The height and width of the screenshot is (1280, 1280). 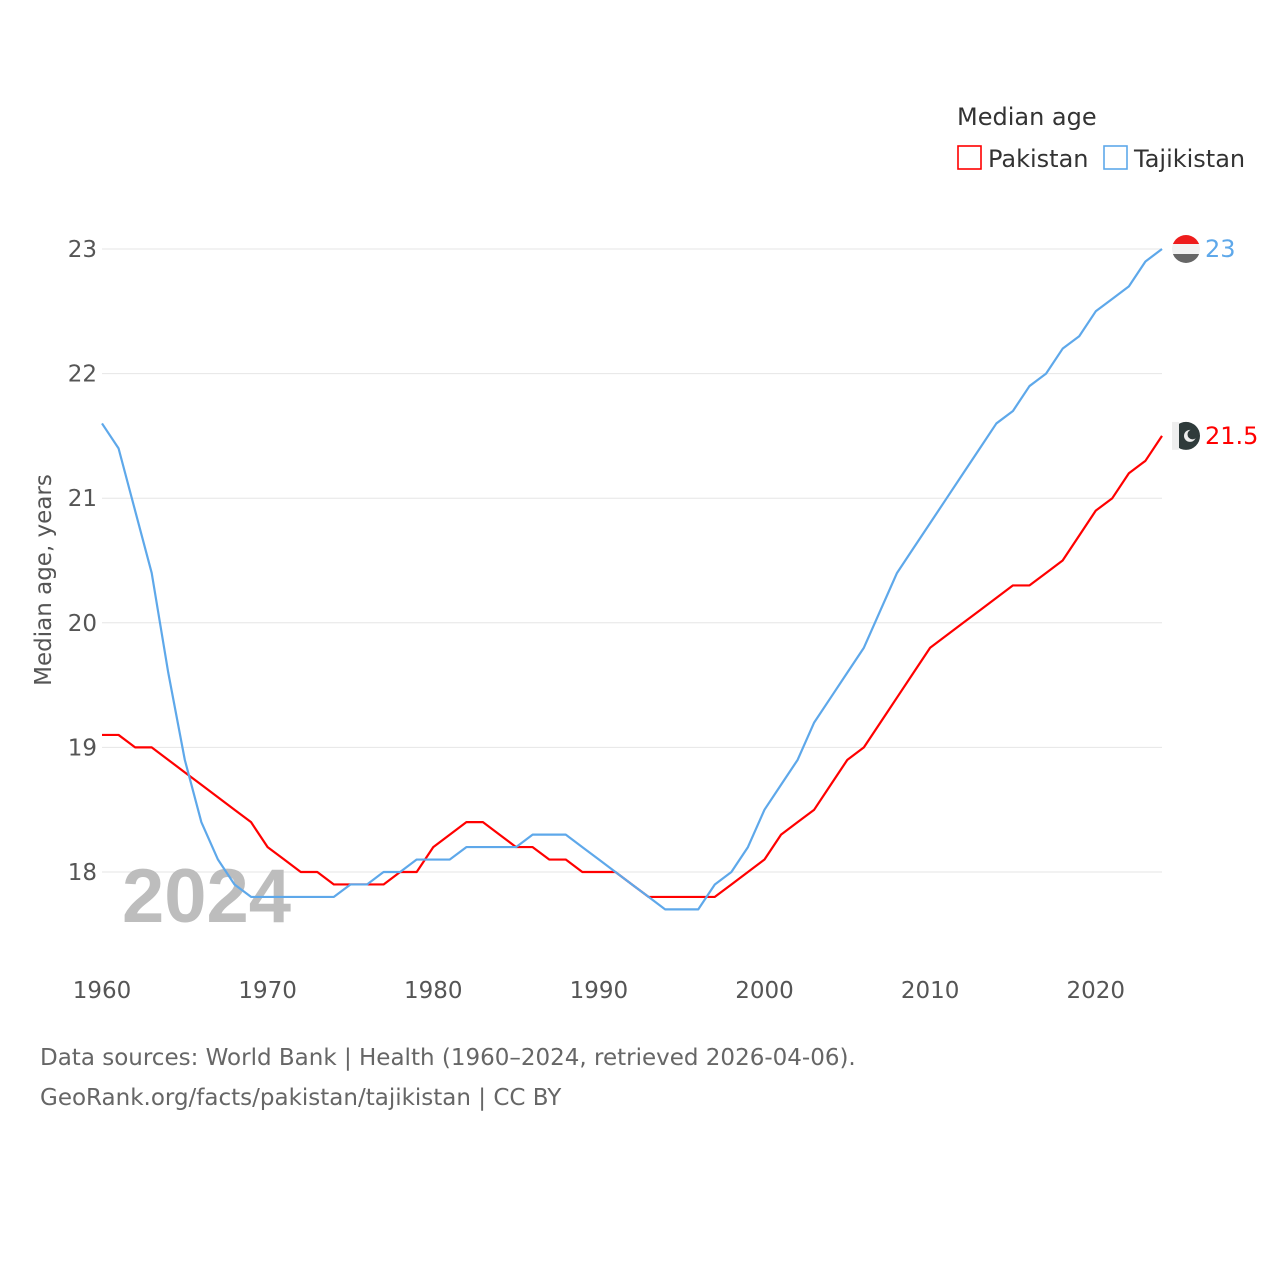 What do you see at coordinates (1231, 436) in the screenshot?
I see `end-label-pakistan: 21.5` at bounding box center [1231, 436].